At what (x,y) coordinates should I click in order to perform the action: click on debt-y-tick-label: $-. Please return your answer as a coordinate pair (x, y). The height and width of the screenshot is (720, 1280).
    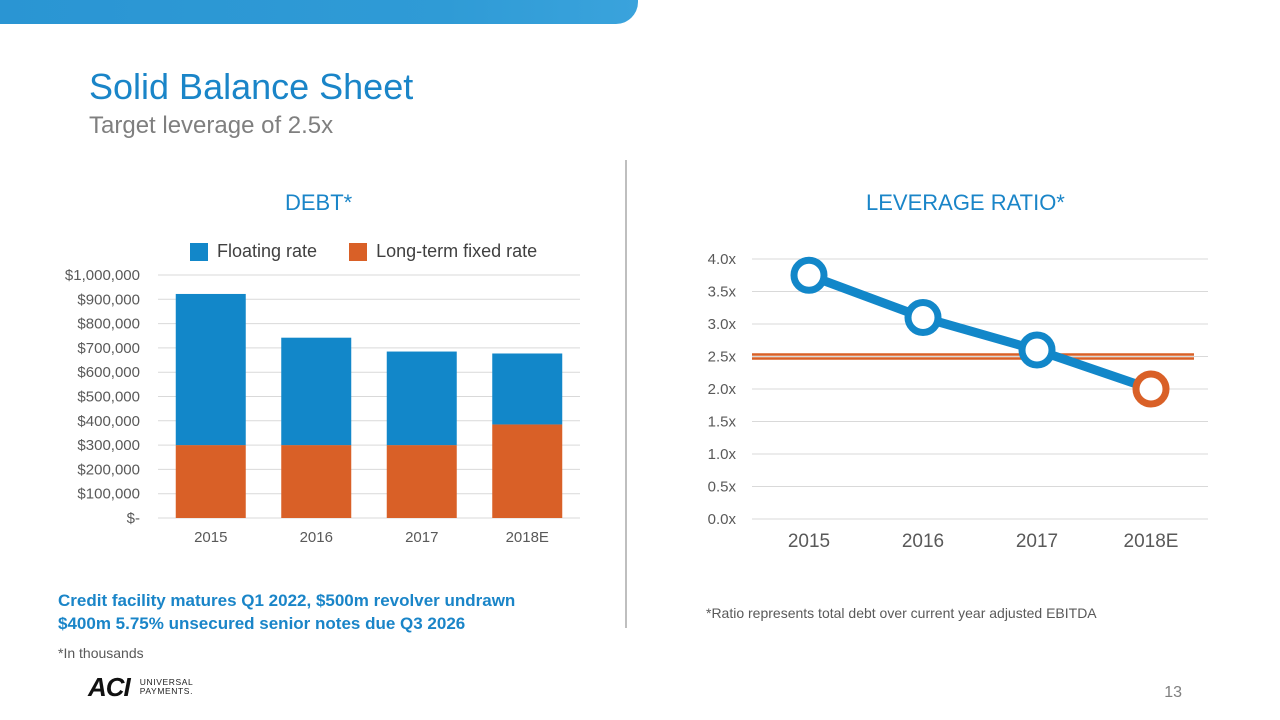
    Looking at the image, I should click on (133, 518).